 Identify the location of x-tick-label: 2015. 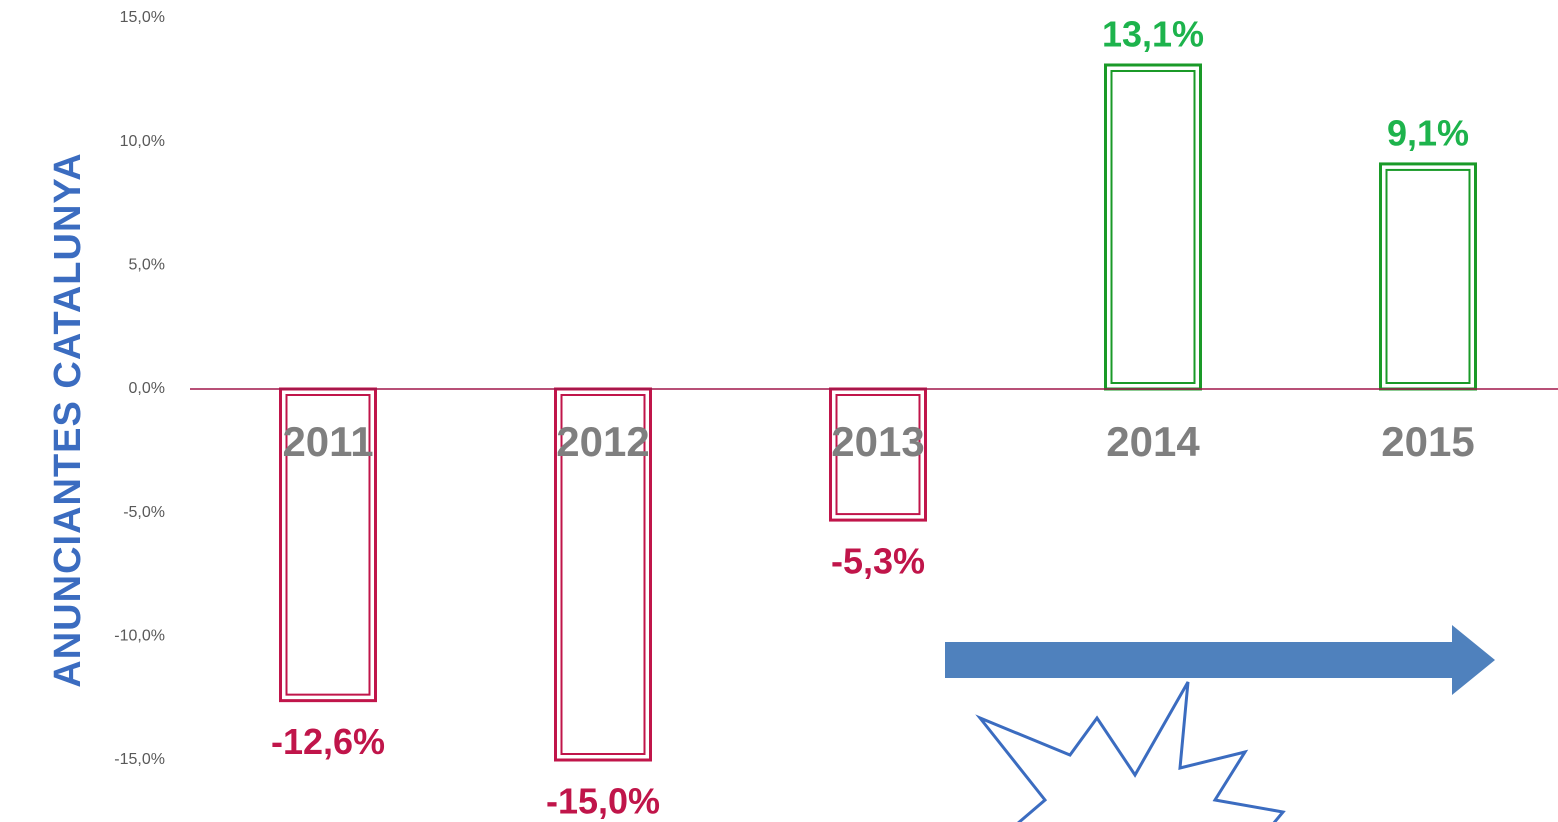
(1427, 441).